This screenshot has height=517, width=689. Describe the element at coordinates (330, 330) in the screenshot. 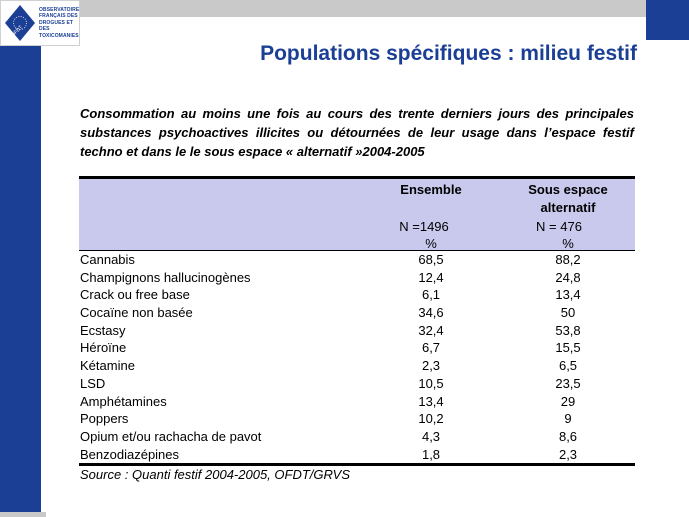

I see `table-row: Ecstasy 32,4 53,8` at that location.